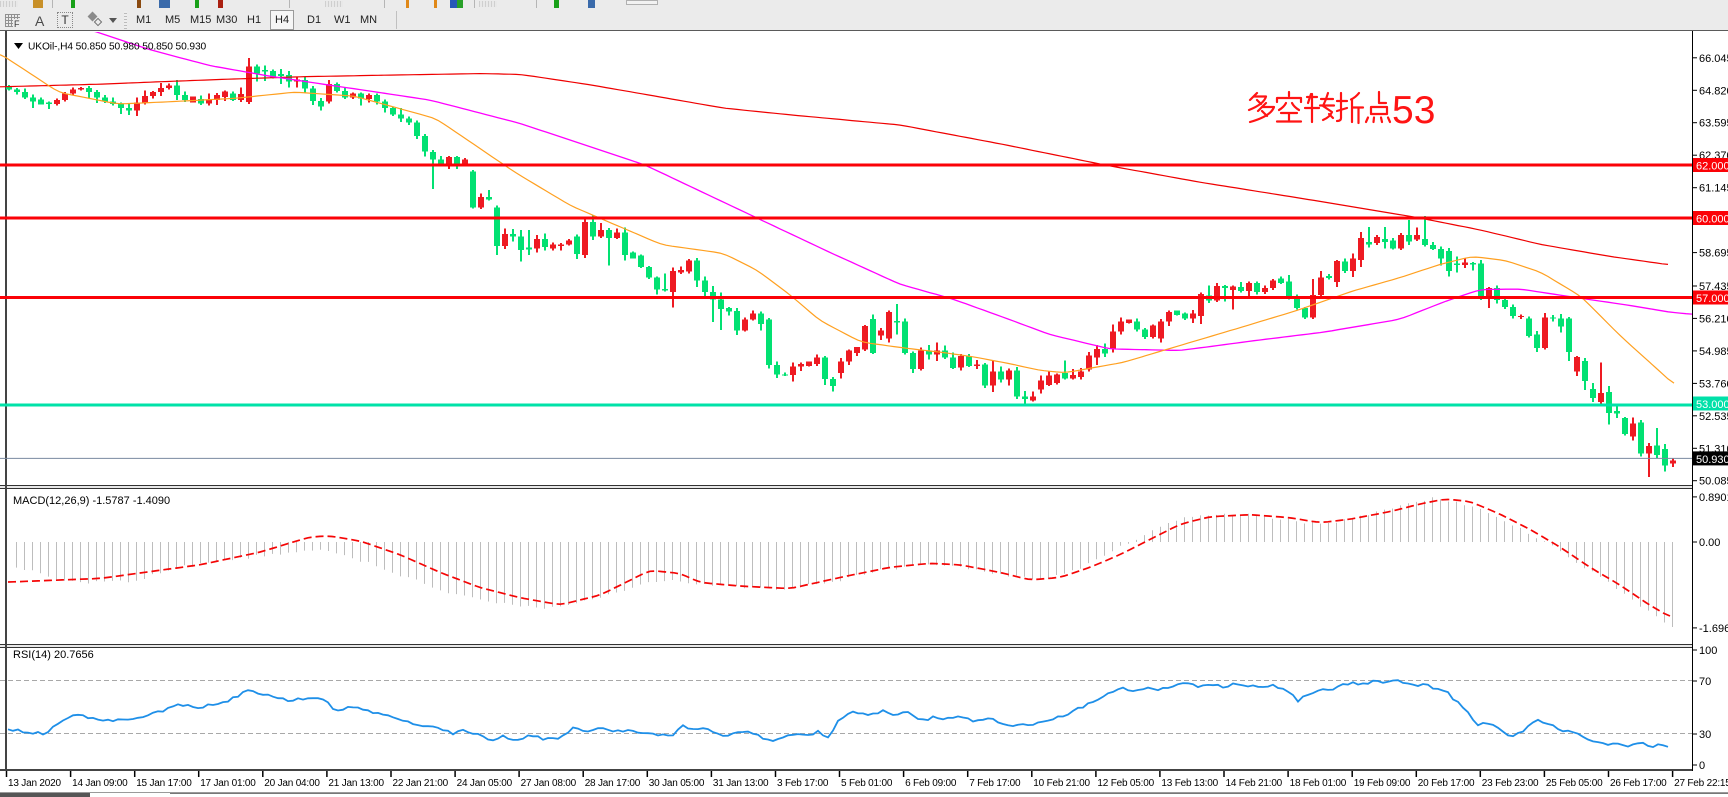 The width and height of the screenshot is (1728, 797). What do you see at coordinates (1701, 783) in the screenshot?
I see `svg-text: 27 Feb 22:15` at bounding box center [1701, 783].